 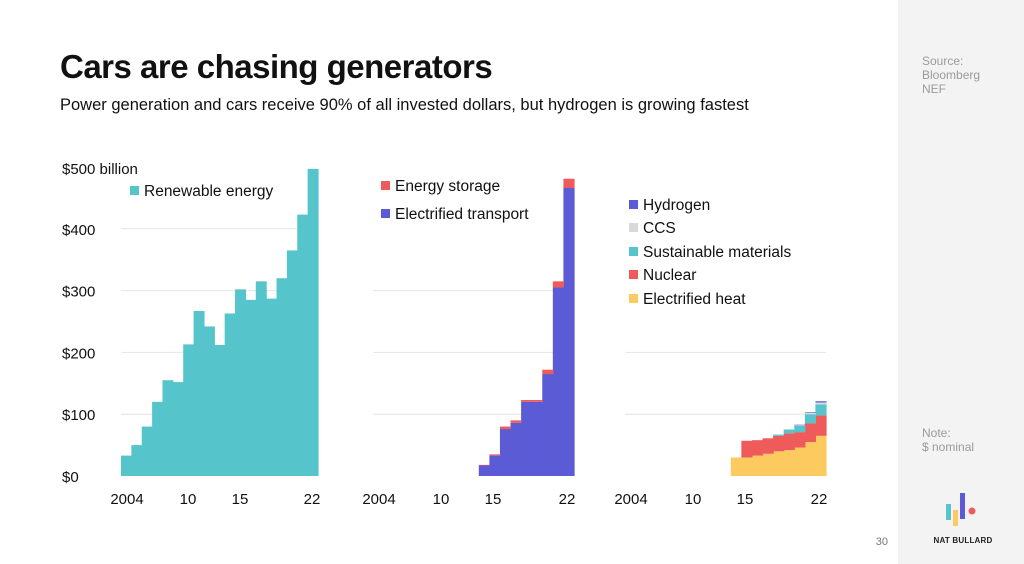 What do you see at coordinates (961, 509) in the screenshot?
I see `logo-mark-icon` at bounding box center [961, 509].